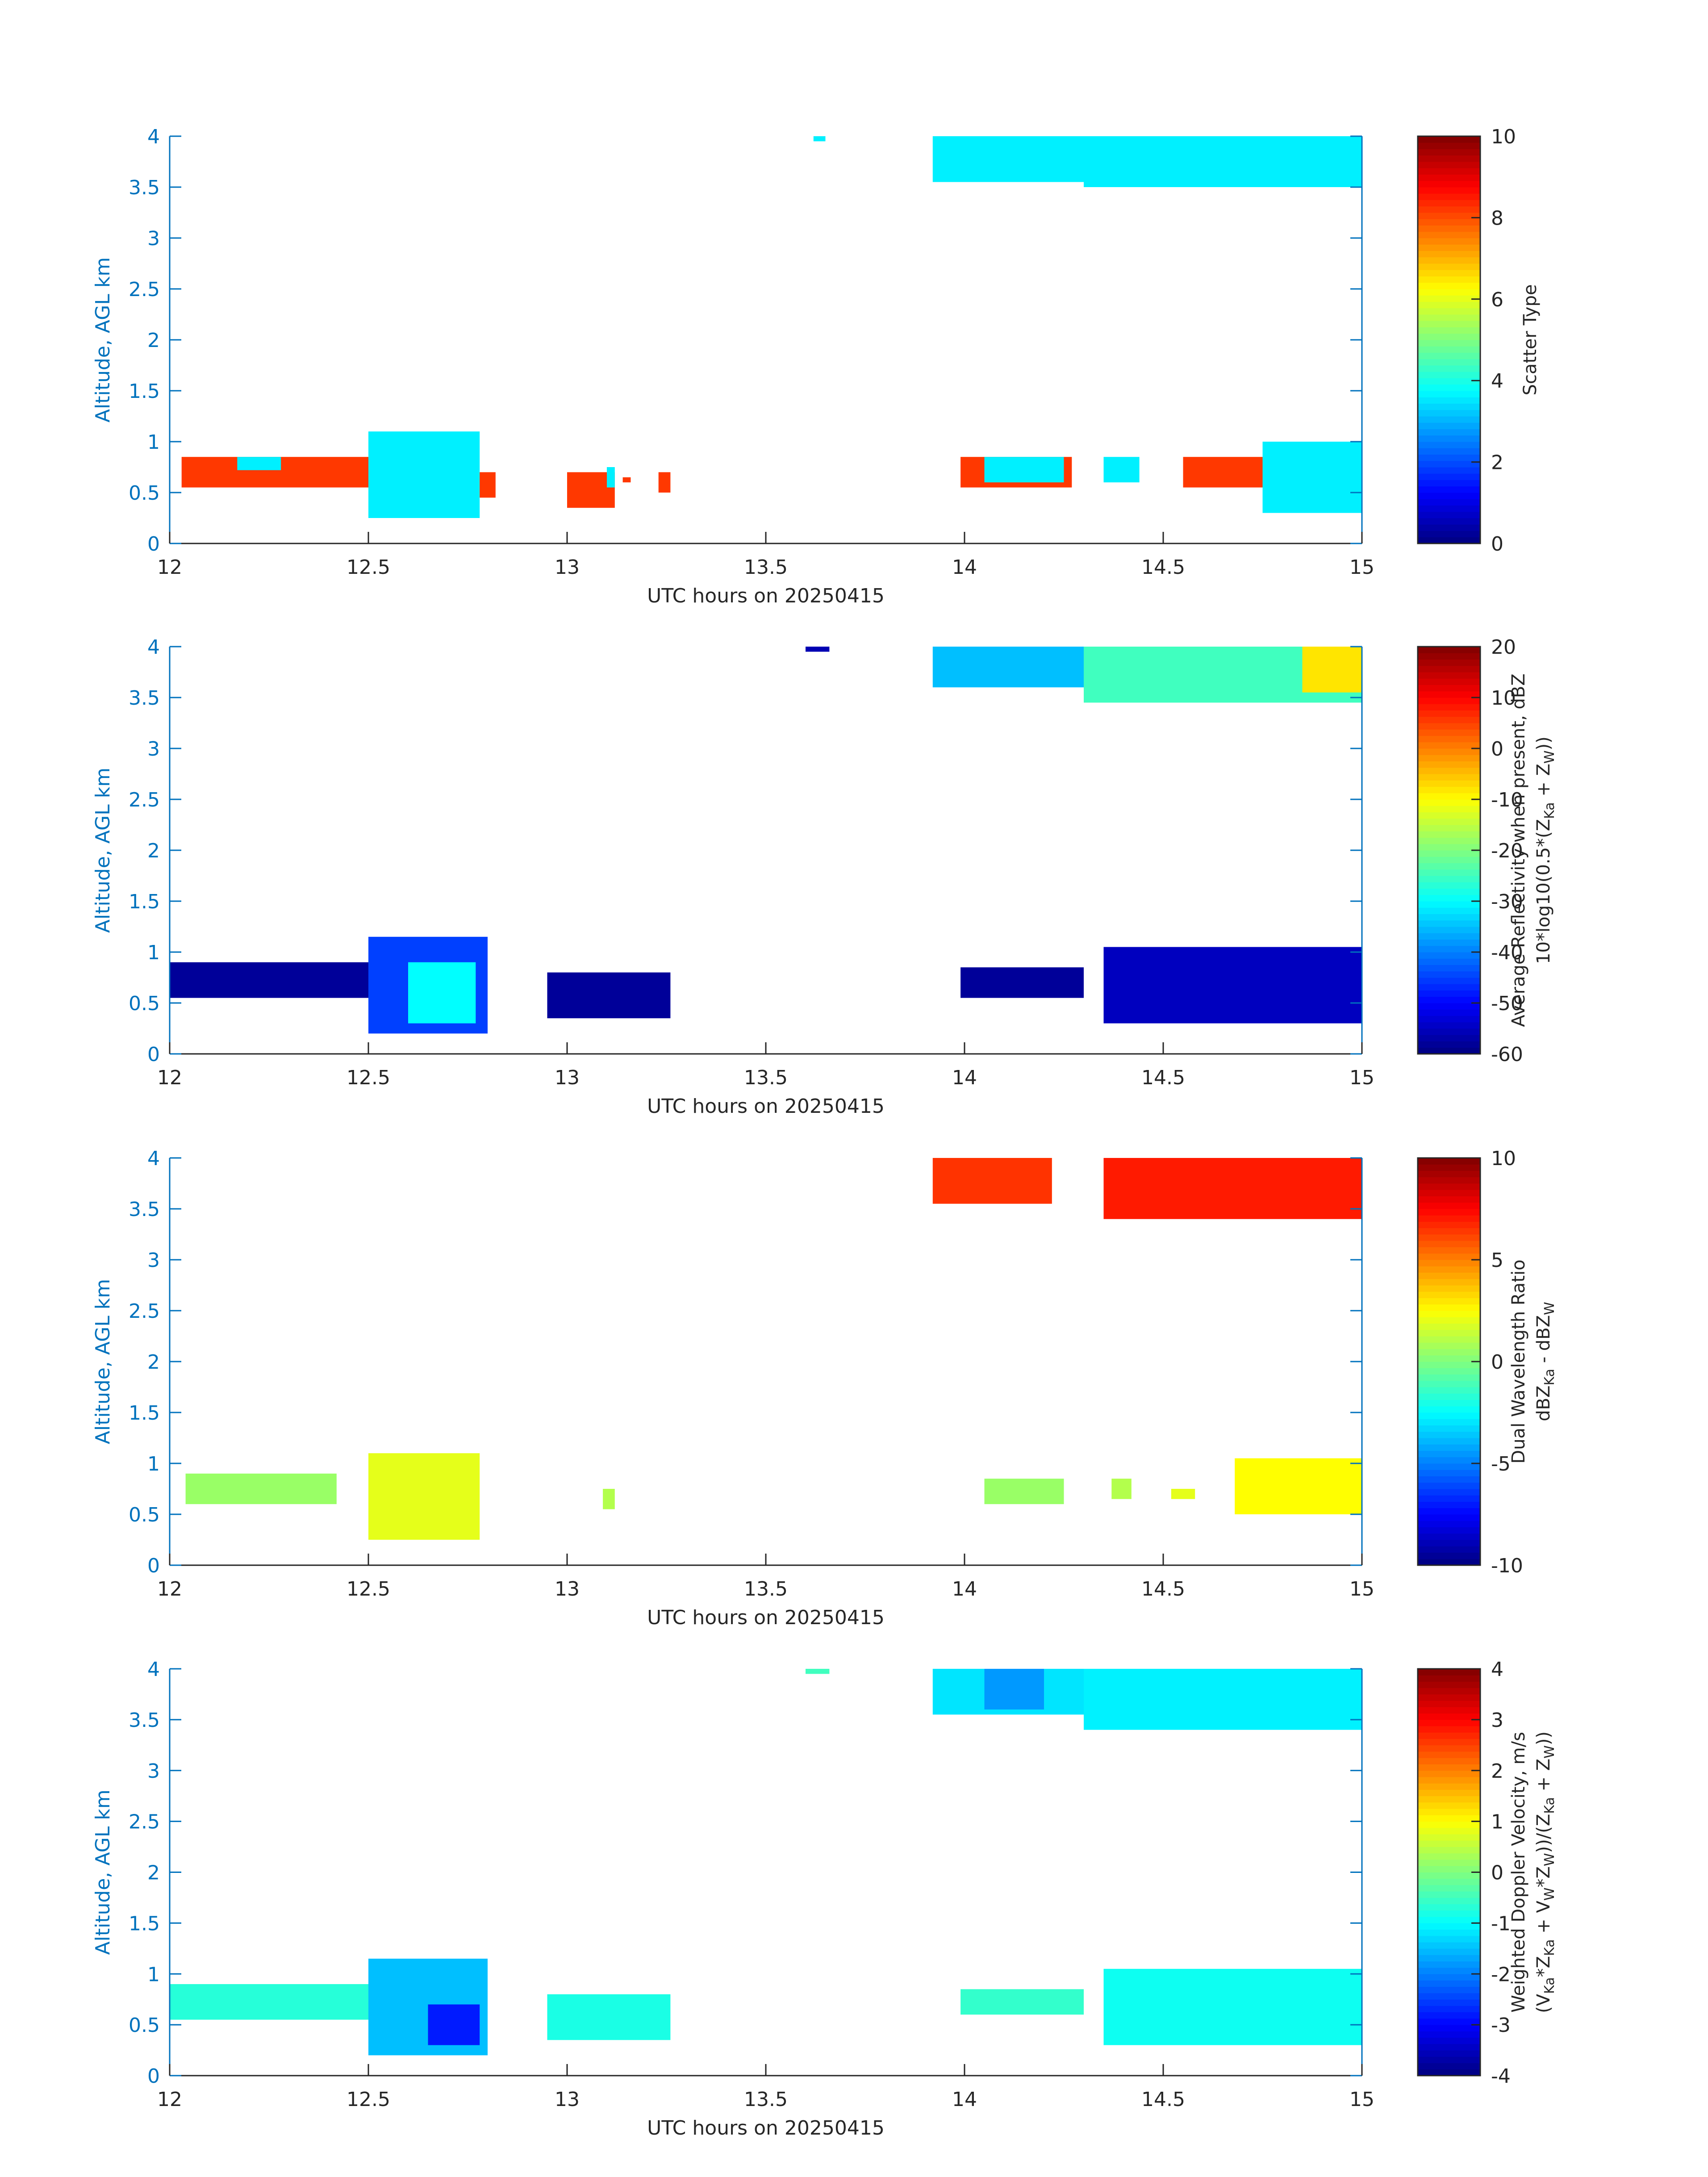  Describe the element at coordinates (766, 567) in the screenshot. I see `panel-1-x-tick-label-4: 13.5` at that location.